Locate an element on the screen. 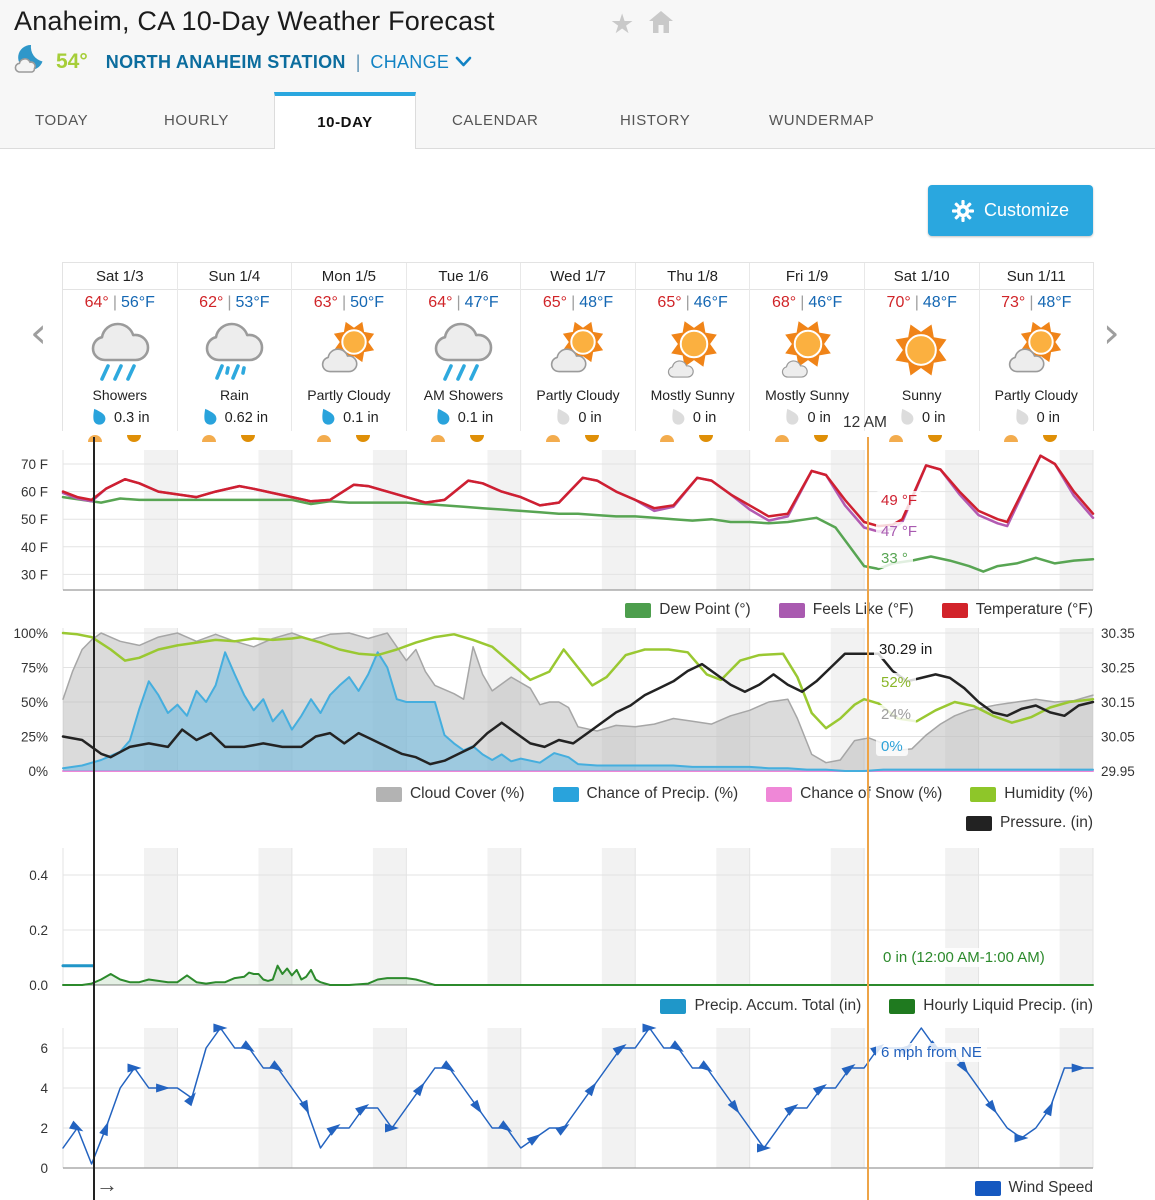 This screenshot has width=1155, height=1200. day-high-temp: 68° is located at coordinates (784, 302).